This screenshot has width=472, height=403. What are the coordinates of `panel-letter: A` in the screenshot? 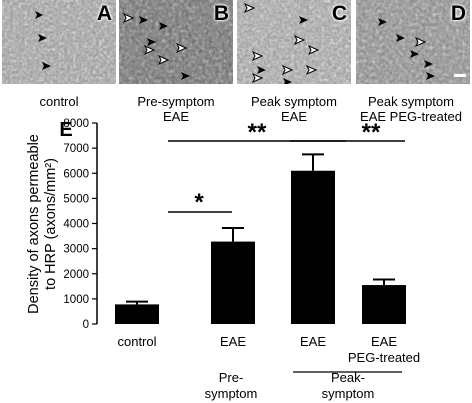 It's located at (104, 13).